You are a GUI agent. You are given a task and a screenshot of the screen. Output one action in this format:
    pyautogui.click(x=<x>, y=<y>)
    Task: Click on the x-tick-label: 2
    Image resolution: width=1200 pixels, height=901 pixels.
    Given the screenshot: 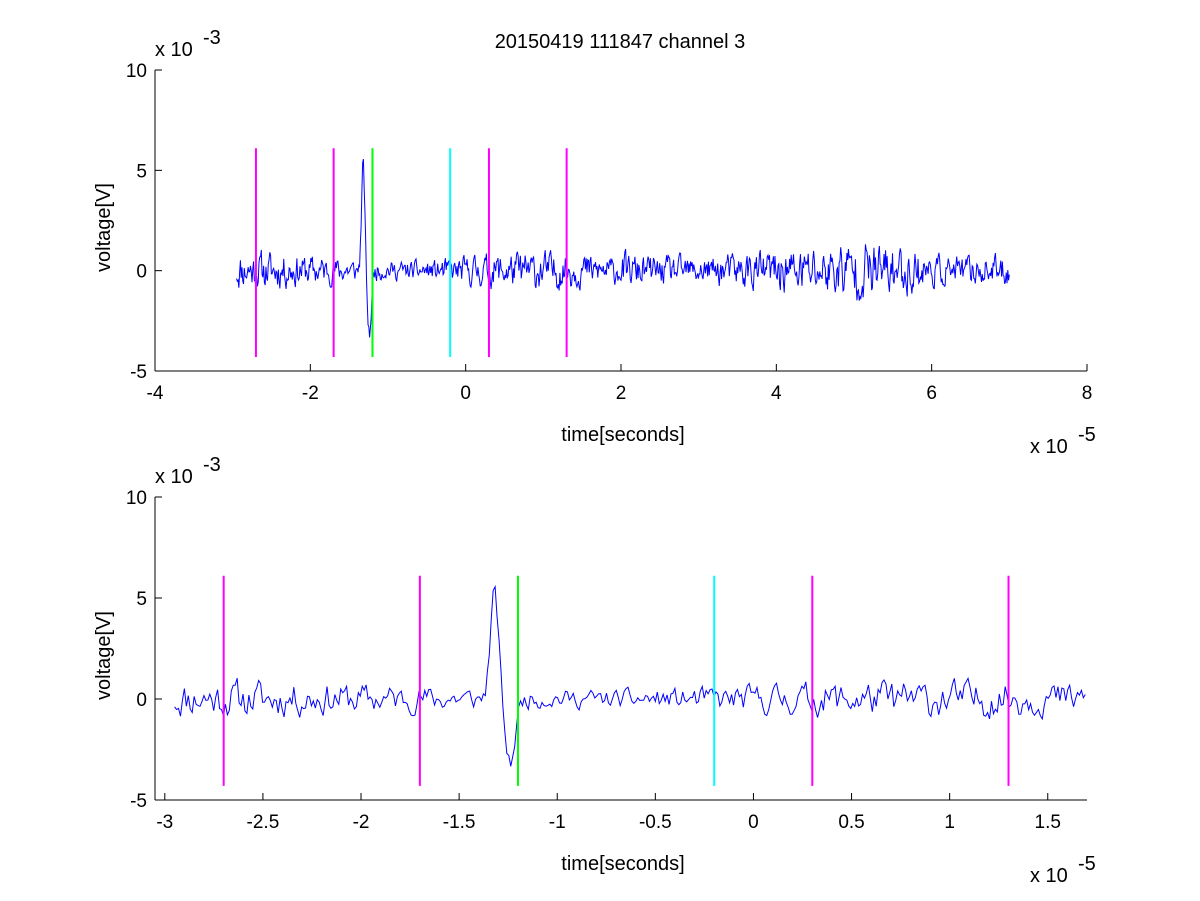 What is the action you would take?
    pyautogui.click(x=621, y=393)
    